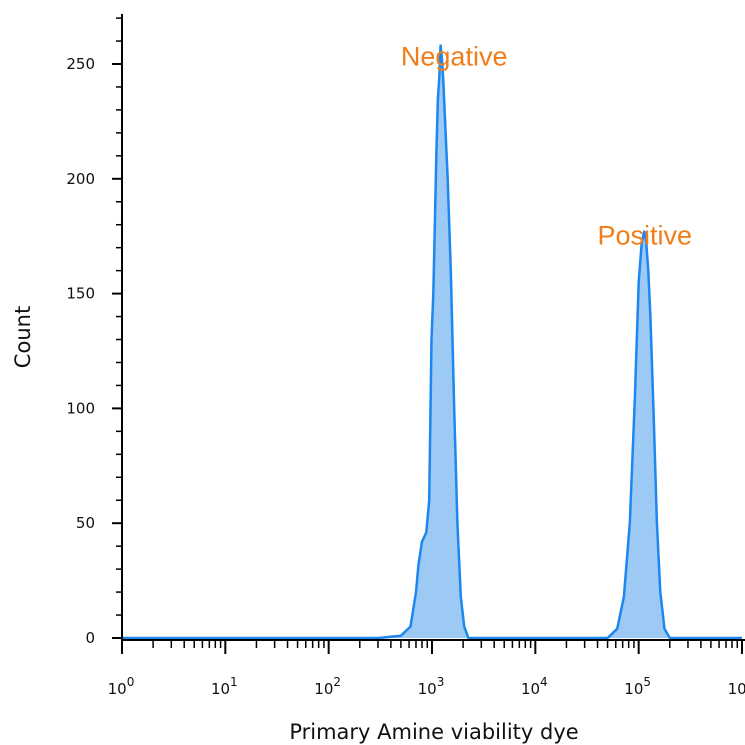  I want to click on y-axis-title: Count, so click(23, 337).